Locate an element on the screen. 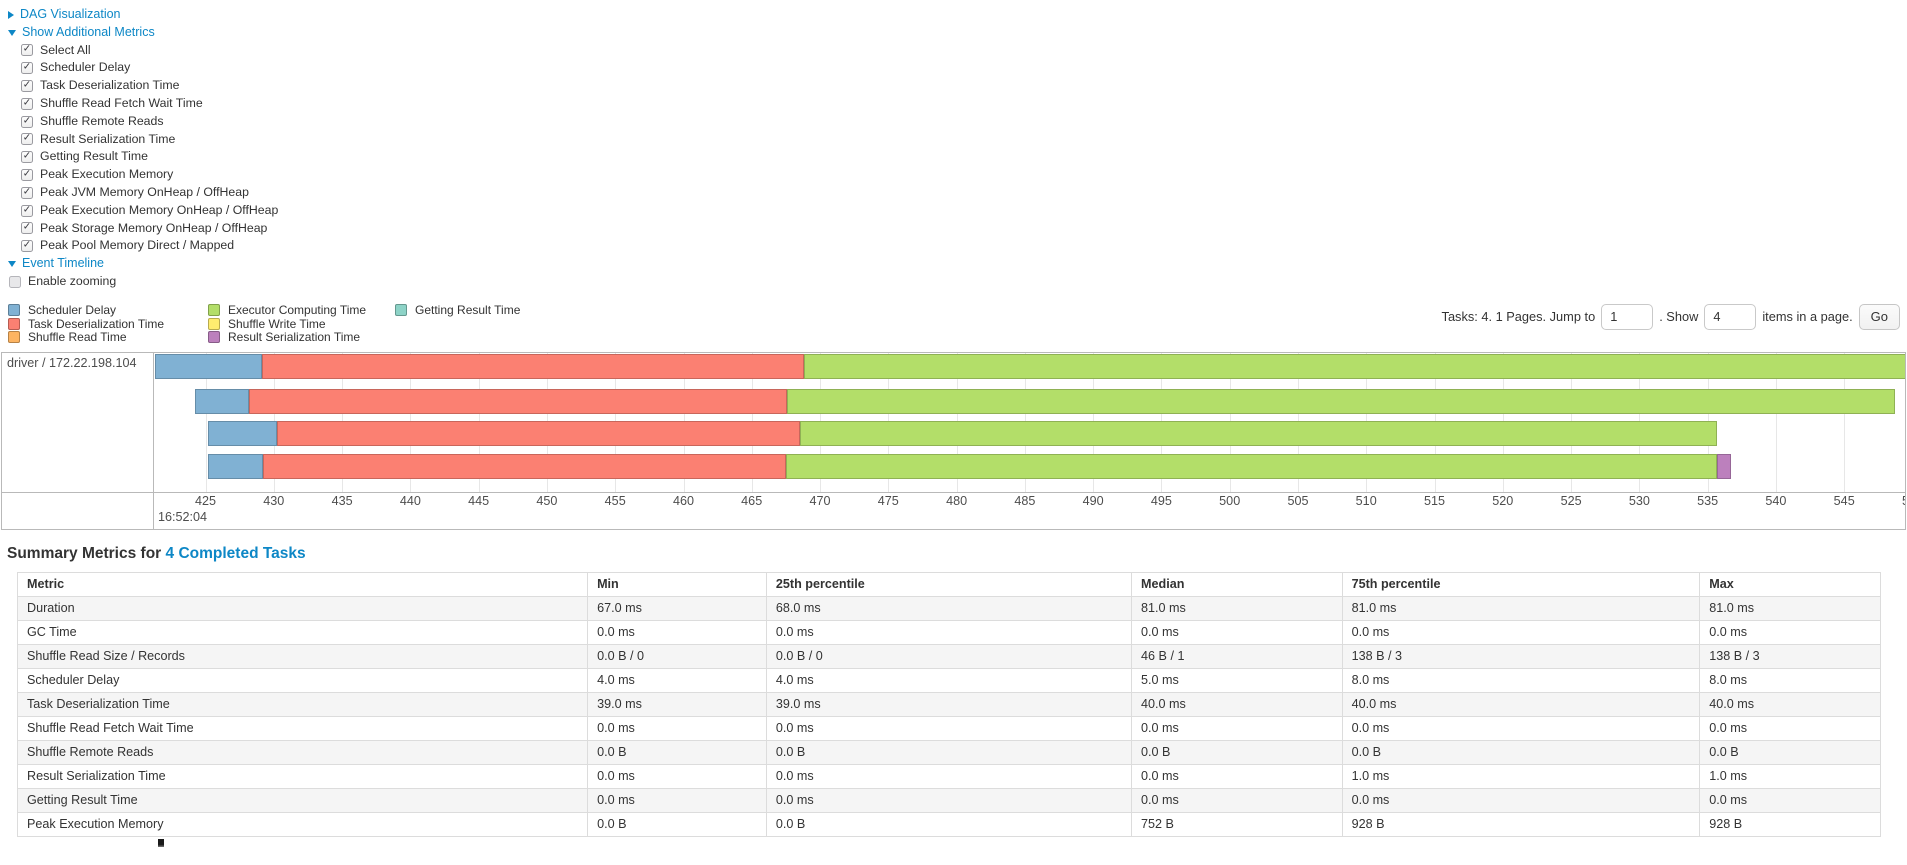 This screenshot has height=865, width=1907. expanded-arrow-icon is located at coordinates (12, 32).